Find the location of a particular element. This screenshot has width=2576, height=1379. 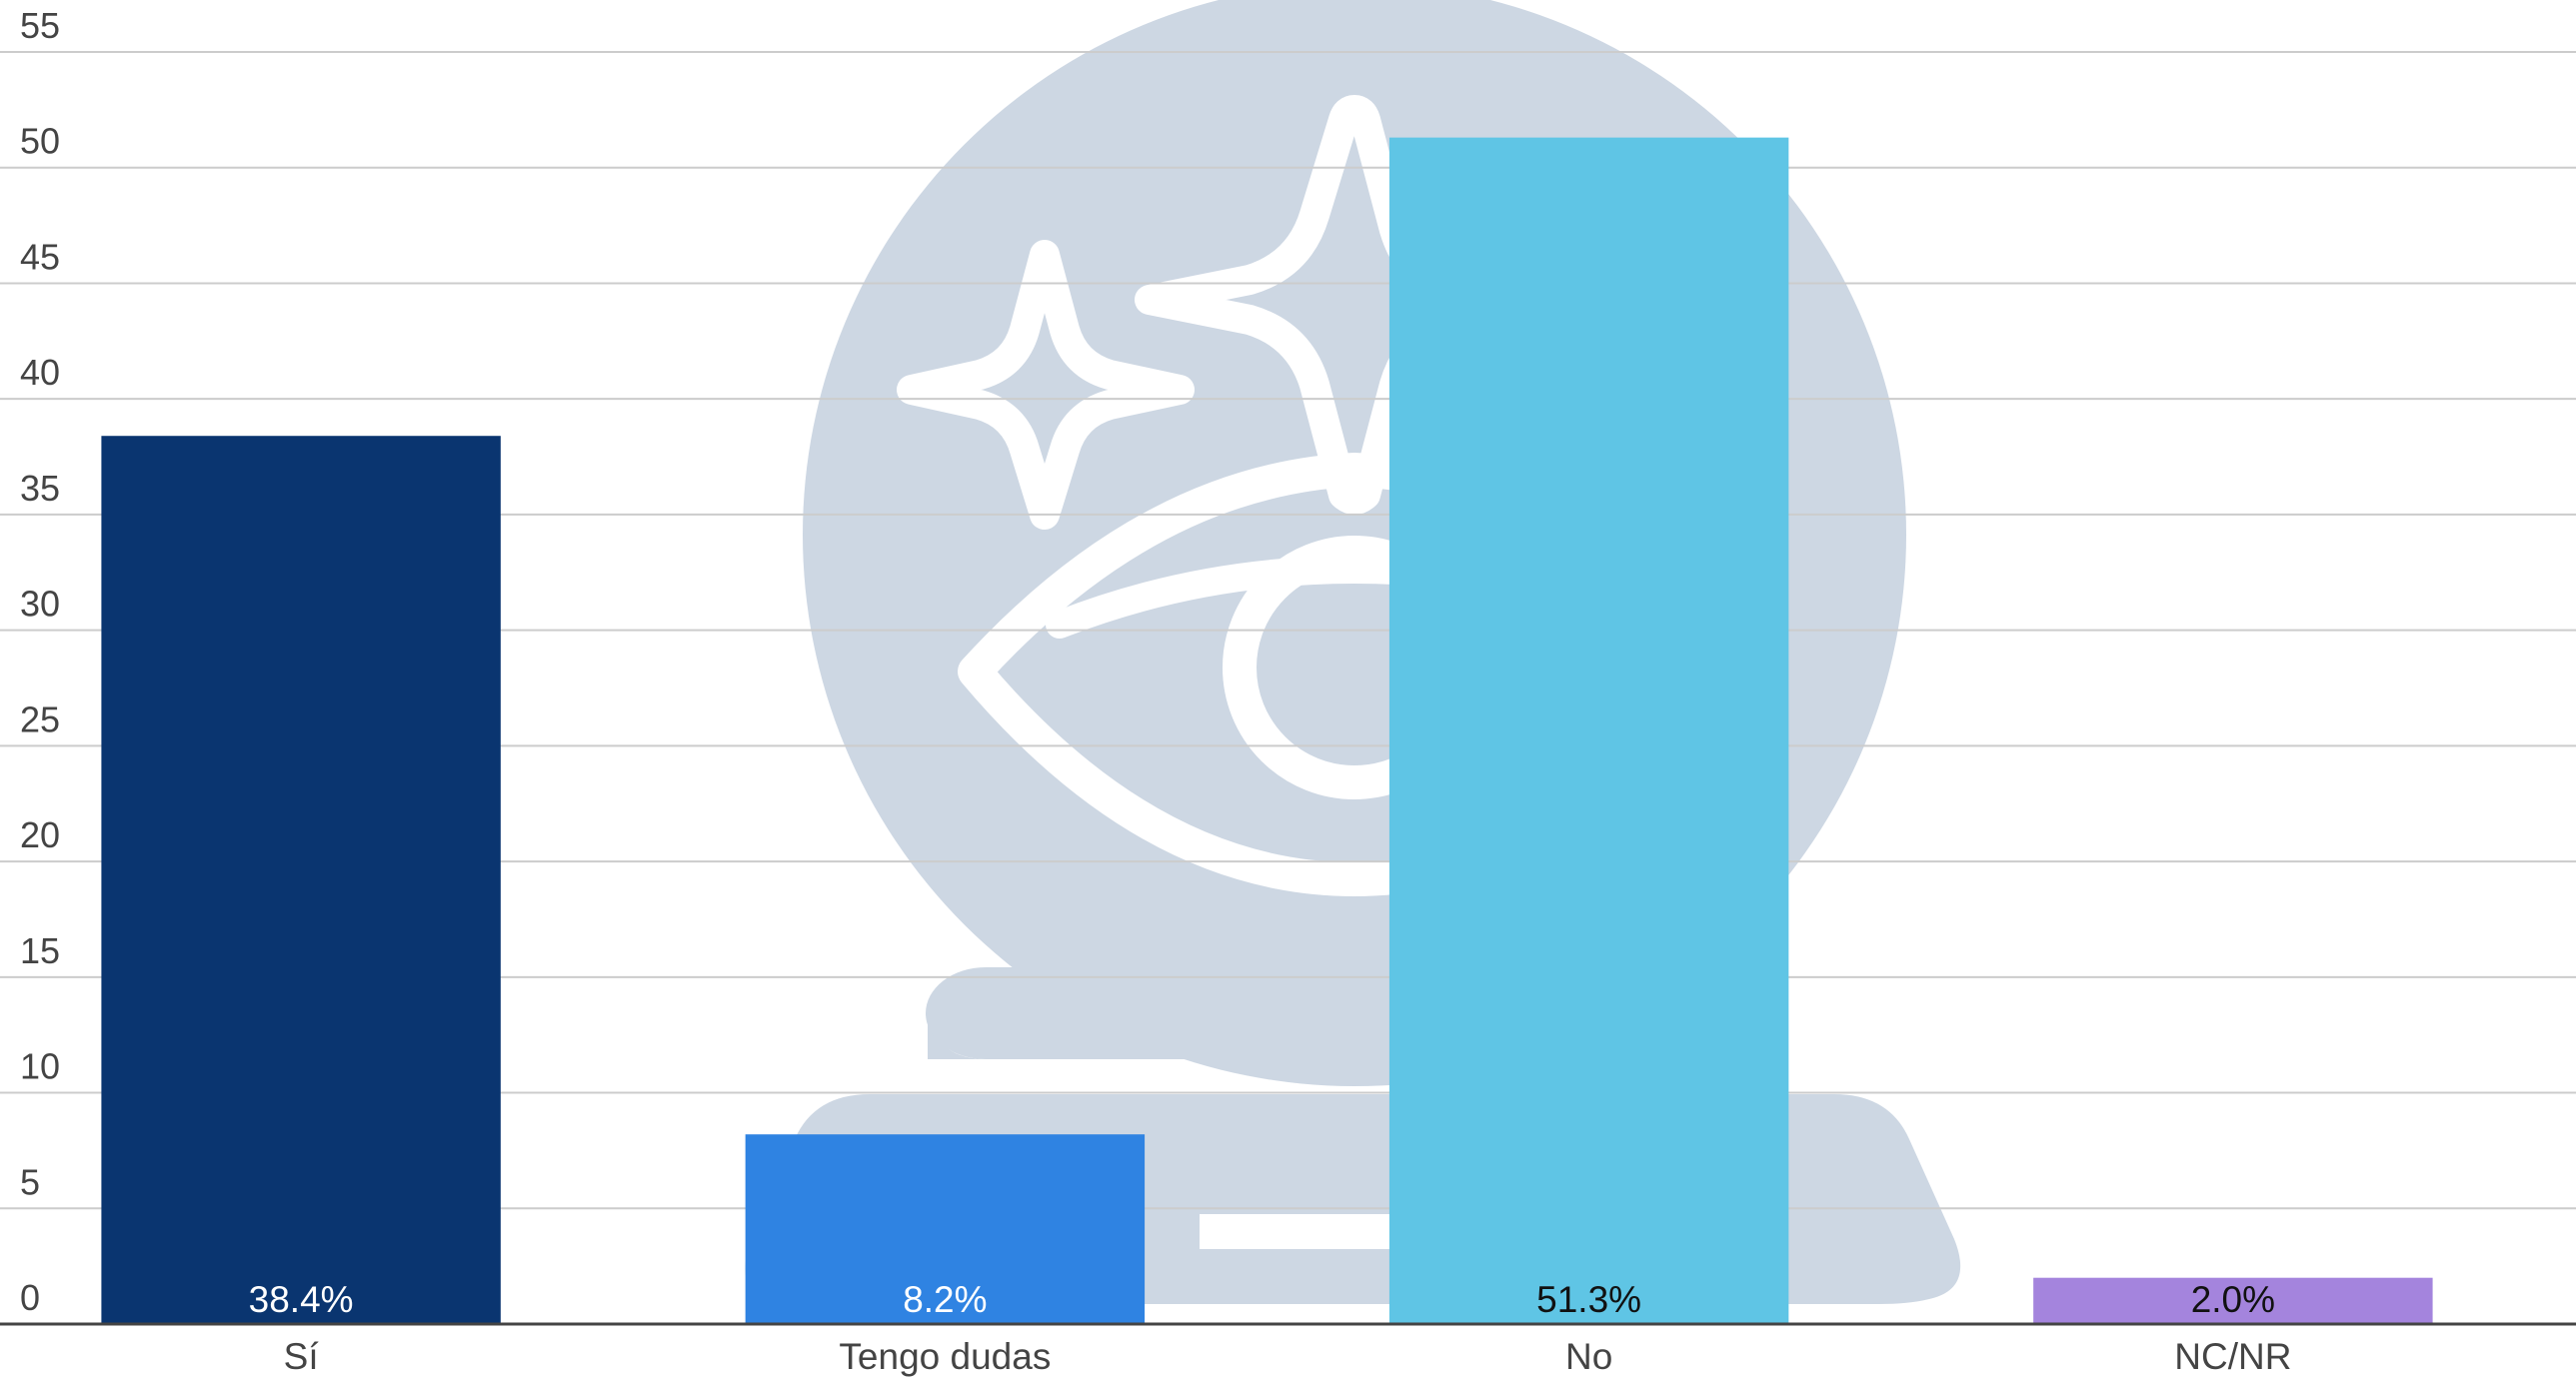

x-tick-label: NC/NR is located at coordinates (2232, 1356).